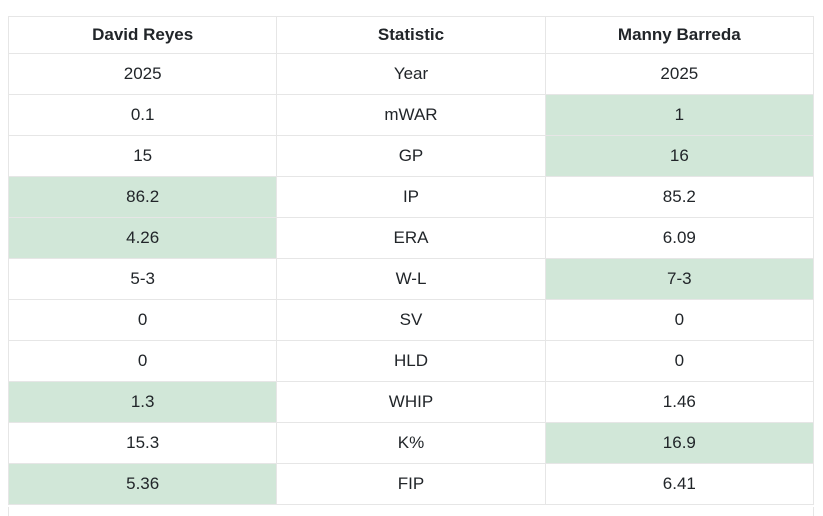 The height and width of the screenshot is (516, 823). What do you see at coordinates (142, 443) in the screenshot?
I see `left-player-value: 15.3` at bounding box center [142, 443].